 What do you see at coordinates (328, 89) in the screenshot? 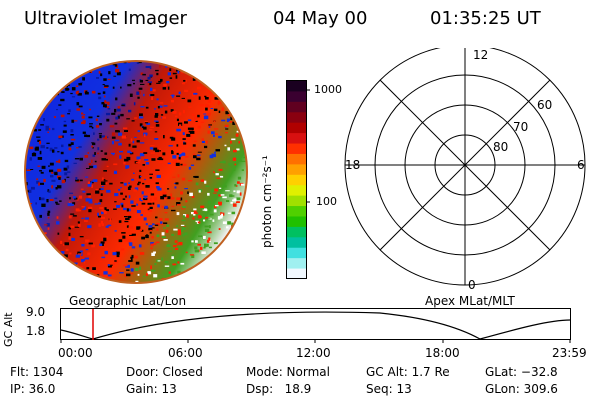
I see `colorbar-tick-1000: 1000` at bounding box center [328, 89].